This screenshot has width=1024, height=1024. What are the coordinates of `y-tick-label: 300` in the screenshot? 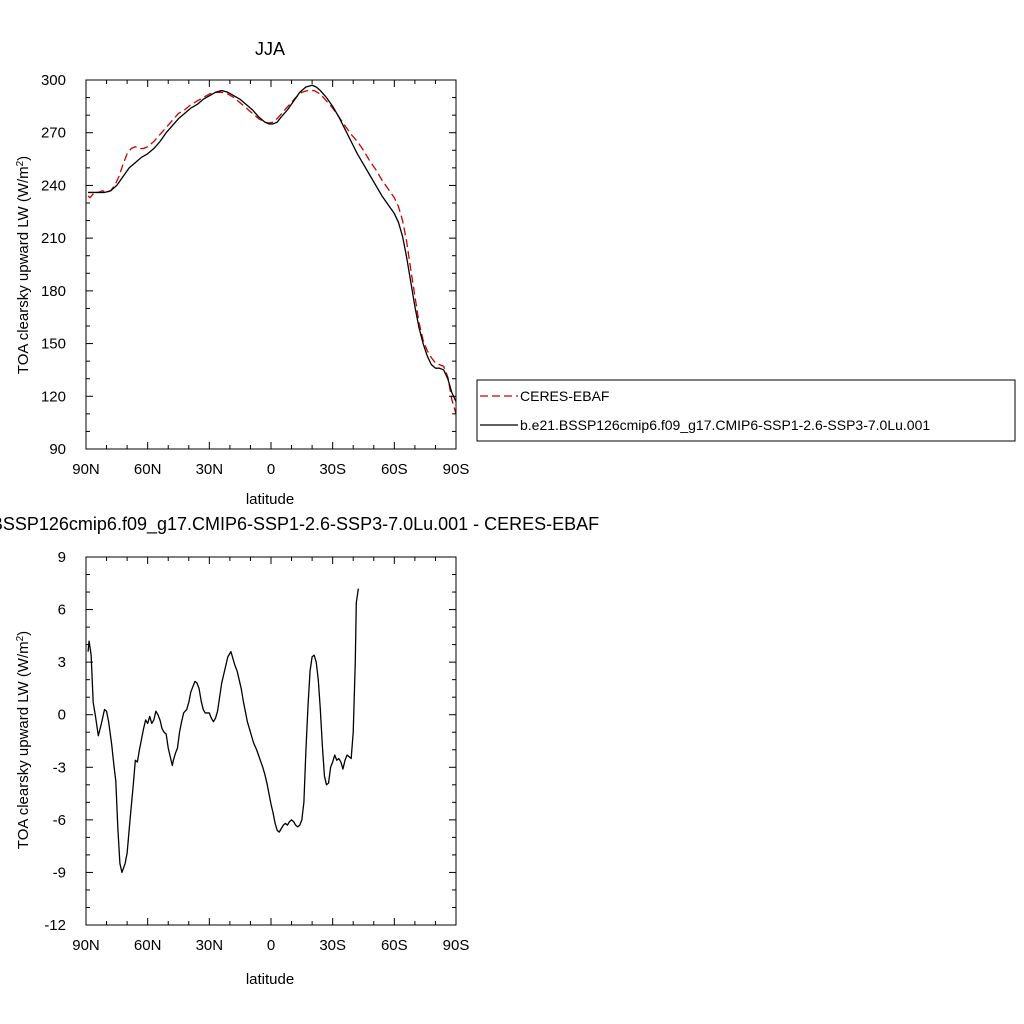 It's located at (53, 80).